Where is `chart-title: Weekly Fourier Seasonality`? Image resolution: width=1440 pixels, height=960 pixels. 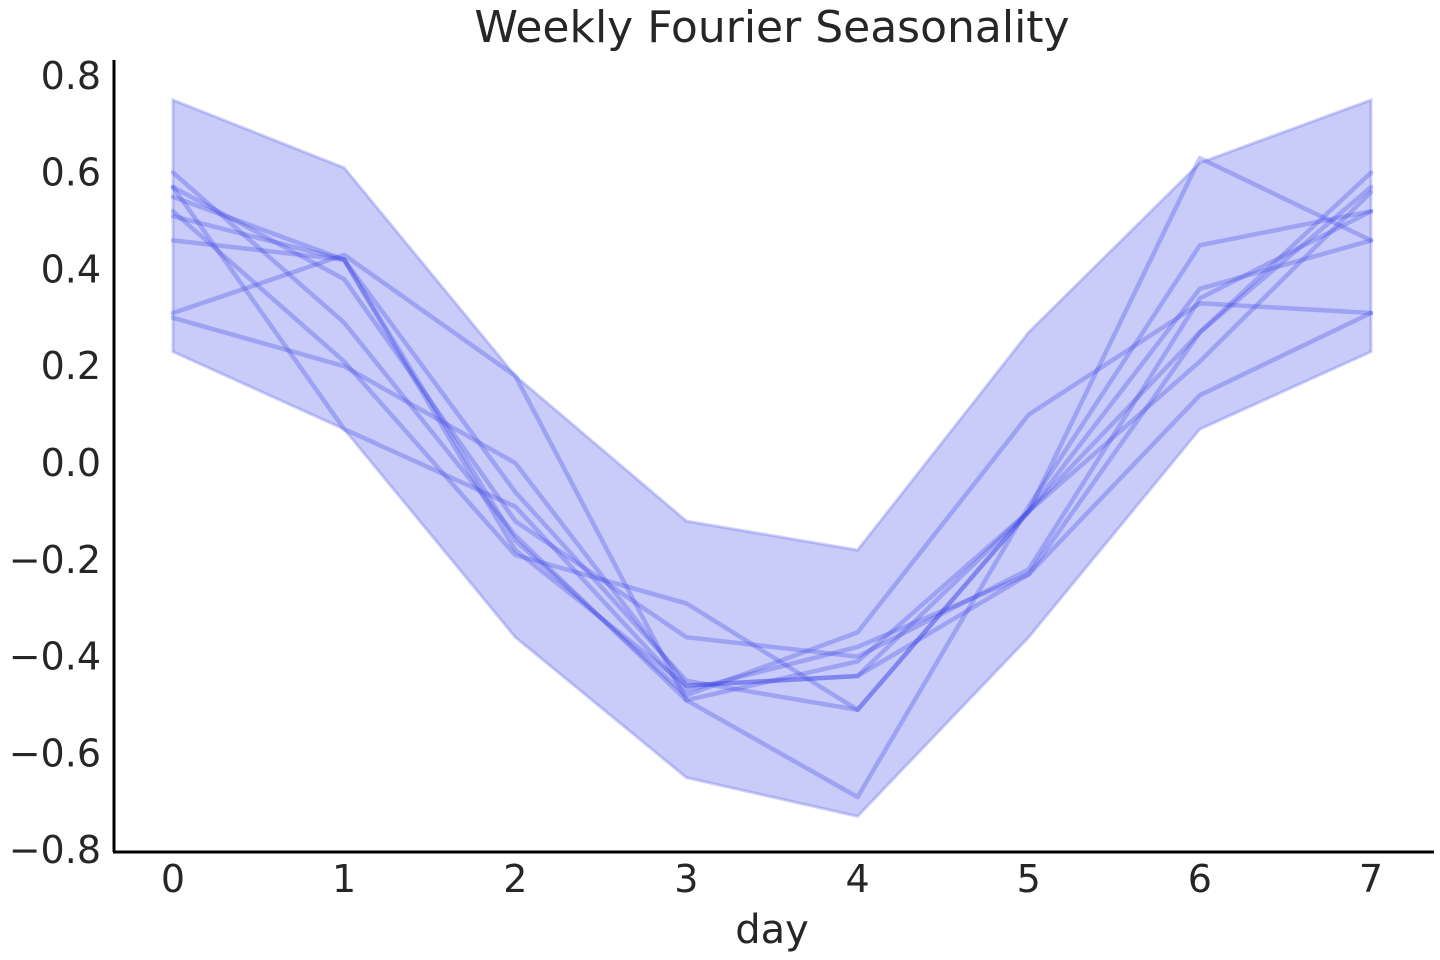 chart-title: Weekly Fourier Seasonality is located at coordinates (771, 27).